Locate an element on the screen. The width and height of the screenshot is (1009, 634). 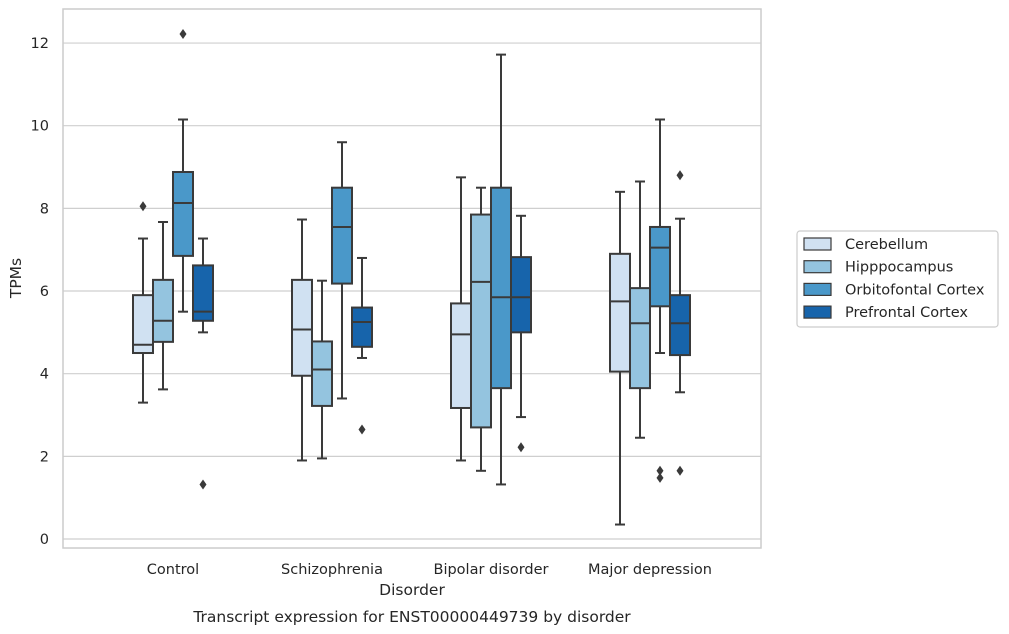
y-axis-label: TPMs is located at coordinates (16, 278).